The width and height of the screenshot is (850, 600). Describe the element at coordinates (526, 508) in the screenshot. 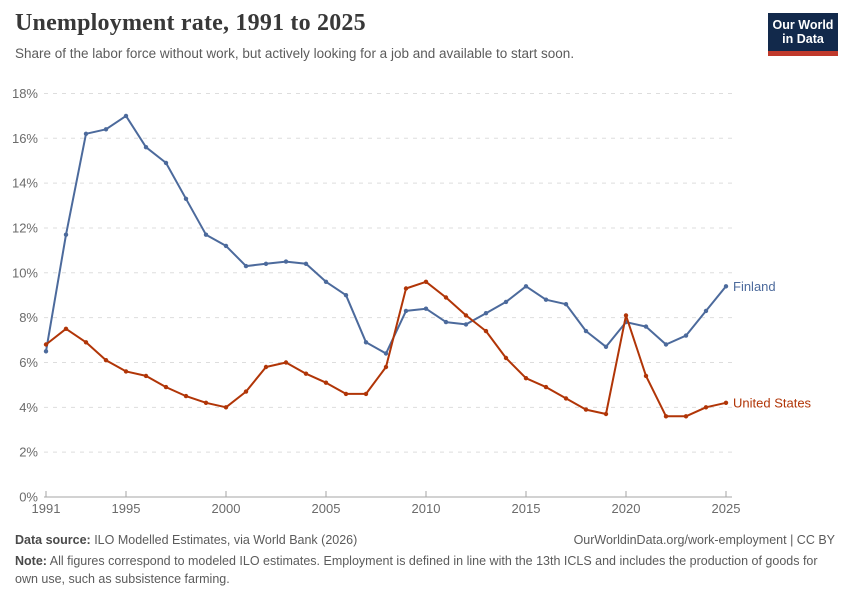

I see `x-axis-label: 2015` at that location.